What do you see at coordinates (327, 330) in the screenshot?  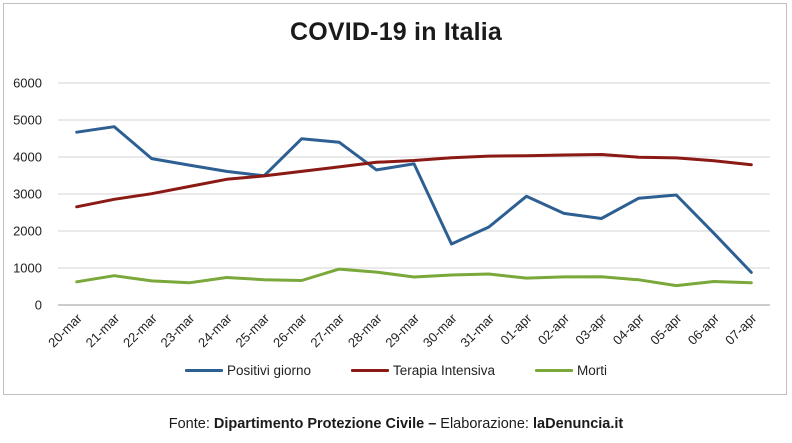 I see `x-tick-label: 27-mar` at bounding box center [327, 330].